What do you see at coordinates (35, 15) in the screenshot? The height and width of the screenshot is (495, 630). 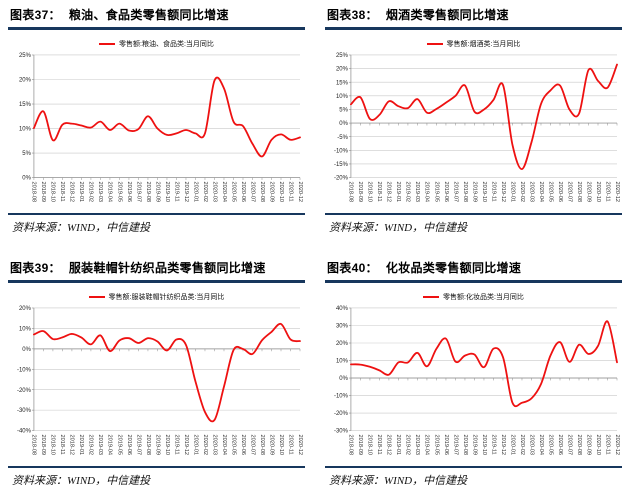 I see `figure-number: 图表37：` at bounding box center [35, 15].